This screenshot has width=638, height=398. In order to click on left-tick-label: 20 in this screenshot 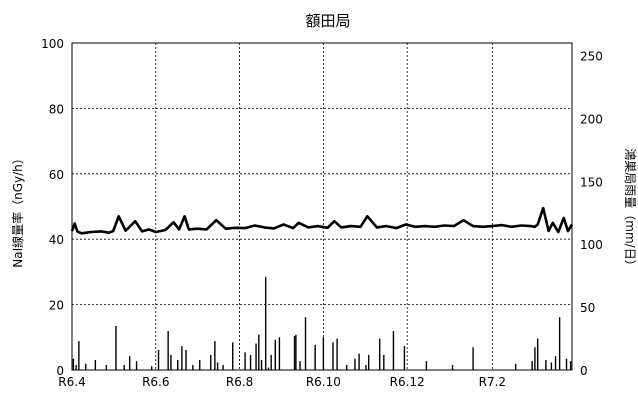, I will do `click(56, 306)`.